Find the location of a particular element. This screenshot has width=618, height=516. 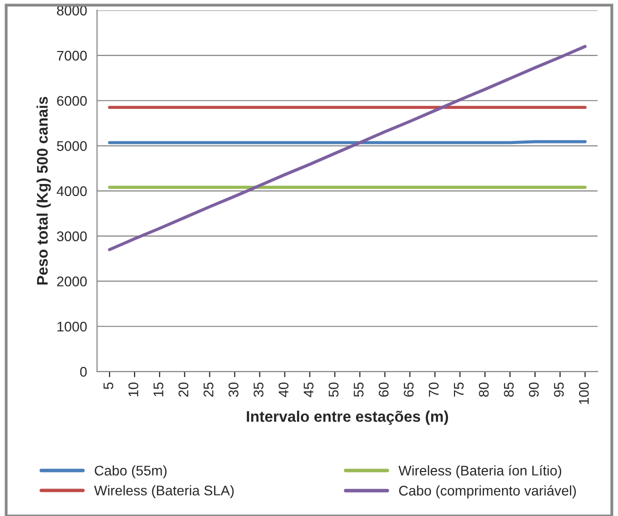

x-tick-label: 90 is located at coordinates (533, 389).